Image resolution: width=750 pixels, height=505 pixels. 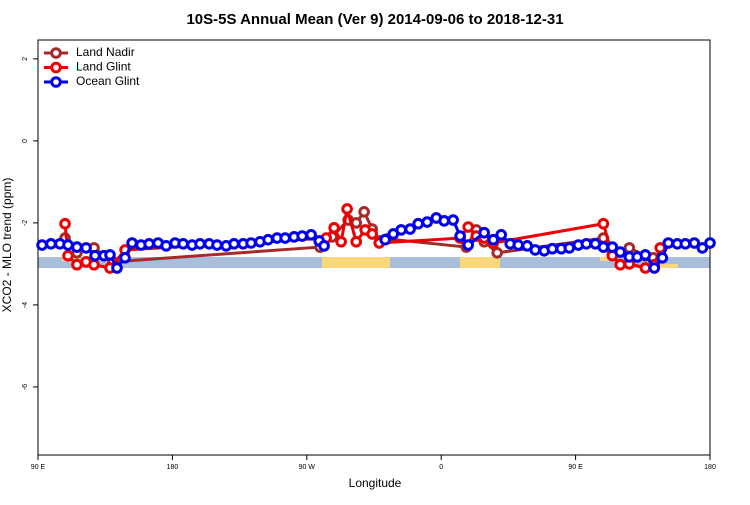 What do you see at coordinates (25, 305) in the screenshot?
I see `y-tick-label: -4` at bounding box center [25, 305].